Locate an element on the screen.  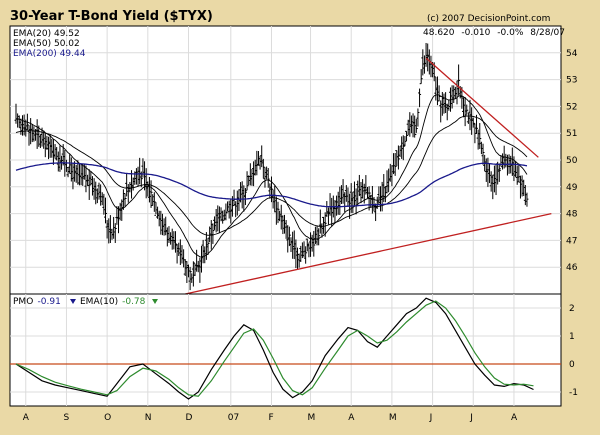
y-tick-label: 50 is located at coordinates (572, 161).